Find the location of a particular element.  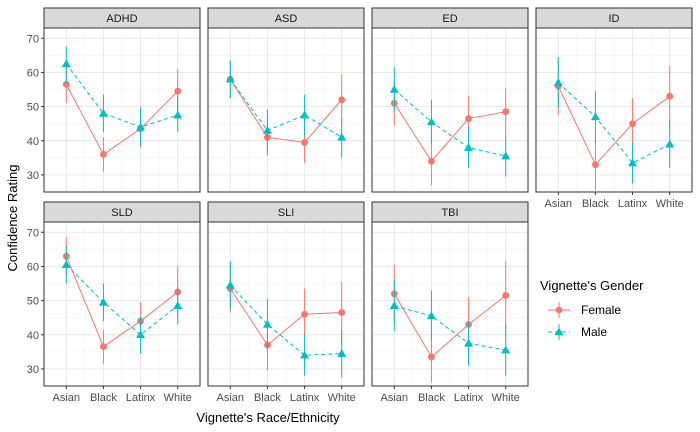

facet-panel-asd: ASD is located at coordinates (286, 100).